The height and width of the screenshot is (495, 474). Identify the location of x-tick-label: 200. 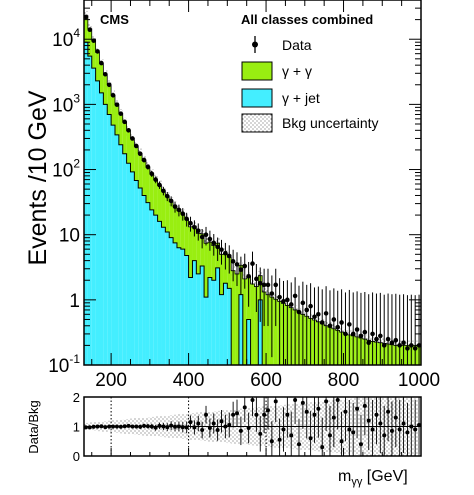
(111, 380).